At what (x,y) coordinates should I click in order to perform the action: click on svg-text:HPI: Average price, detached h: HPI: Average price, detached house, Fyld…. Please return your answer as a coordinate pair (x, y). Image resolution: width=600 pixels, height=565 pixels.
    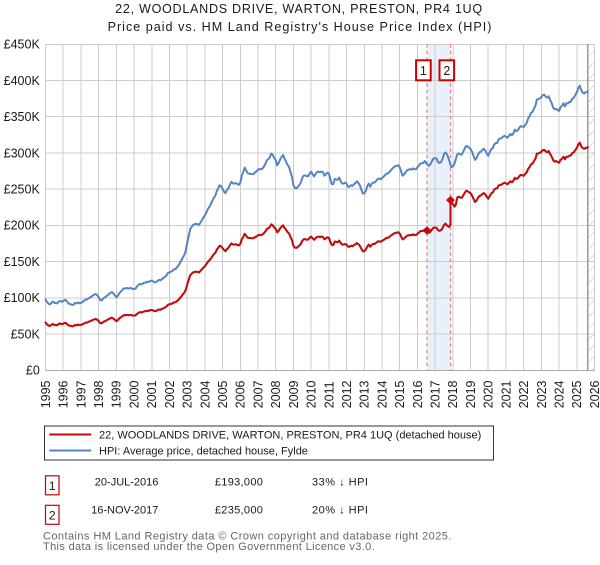
    Looking at the image, I should click on (203, 452).